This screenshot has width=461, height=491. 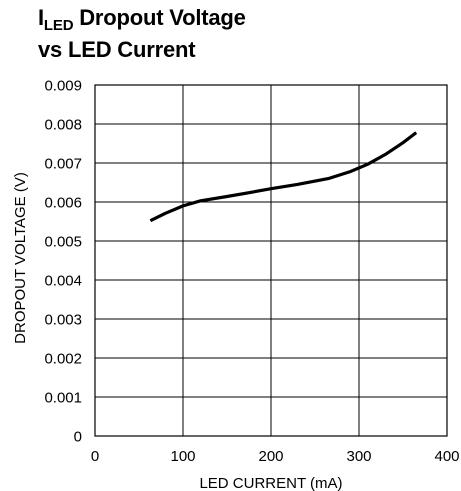 I want to click on chart-title-line-2: vs LED Current, so click(x=117, y=49).